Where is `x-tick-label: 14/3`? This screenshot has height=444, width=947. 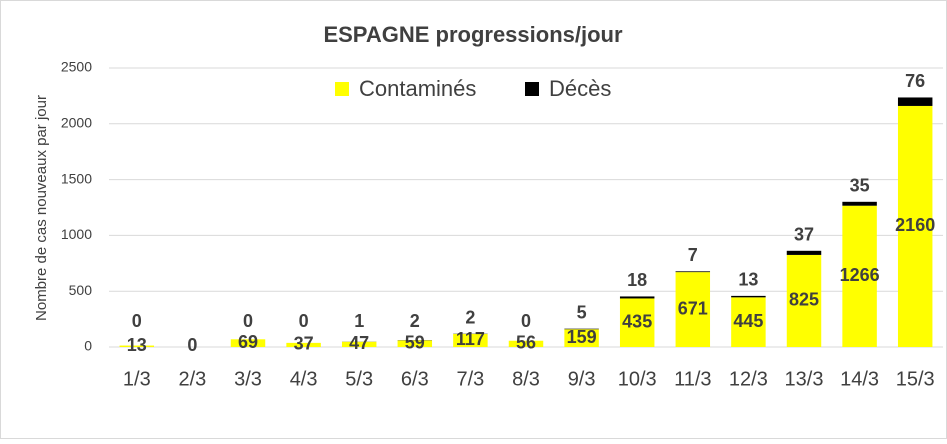 x-tick-label: 14/3 is located at coordinates (859, 379).